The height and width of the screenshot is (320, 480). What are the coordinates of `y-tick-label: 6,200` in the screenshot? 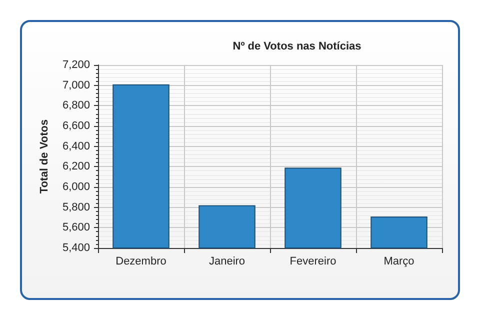 It's located at (76, 166).